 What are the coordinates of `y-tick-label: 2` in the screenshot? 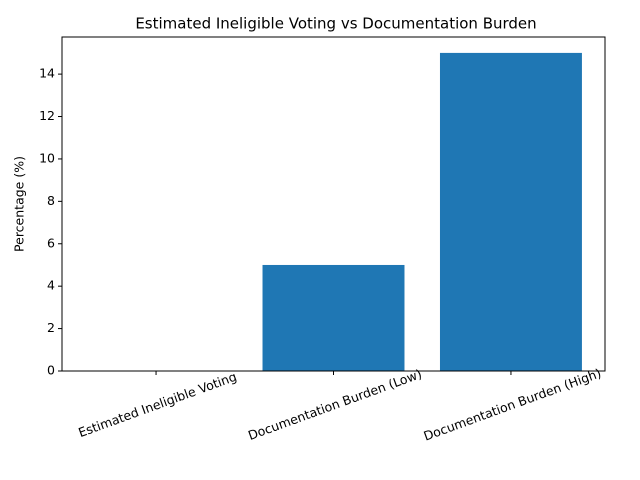 It's located at (51, 327).